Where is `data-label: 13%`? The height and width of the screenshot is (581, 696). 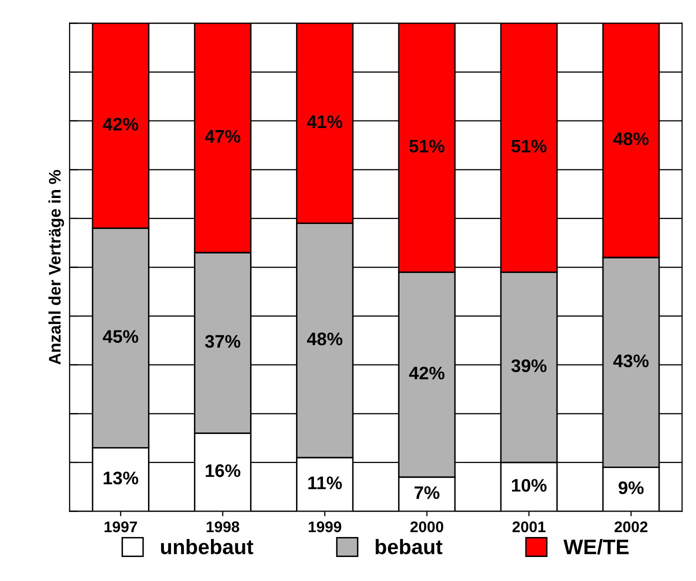
data-label: 13% is located at coordinates (121, 478).